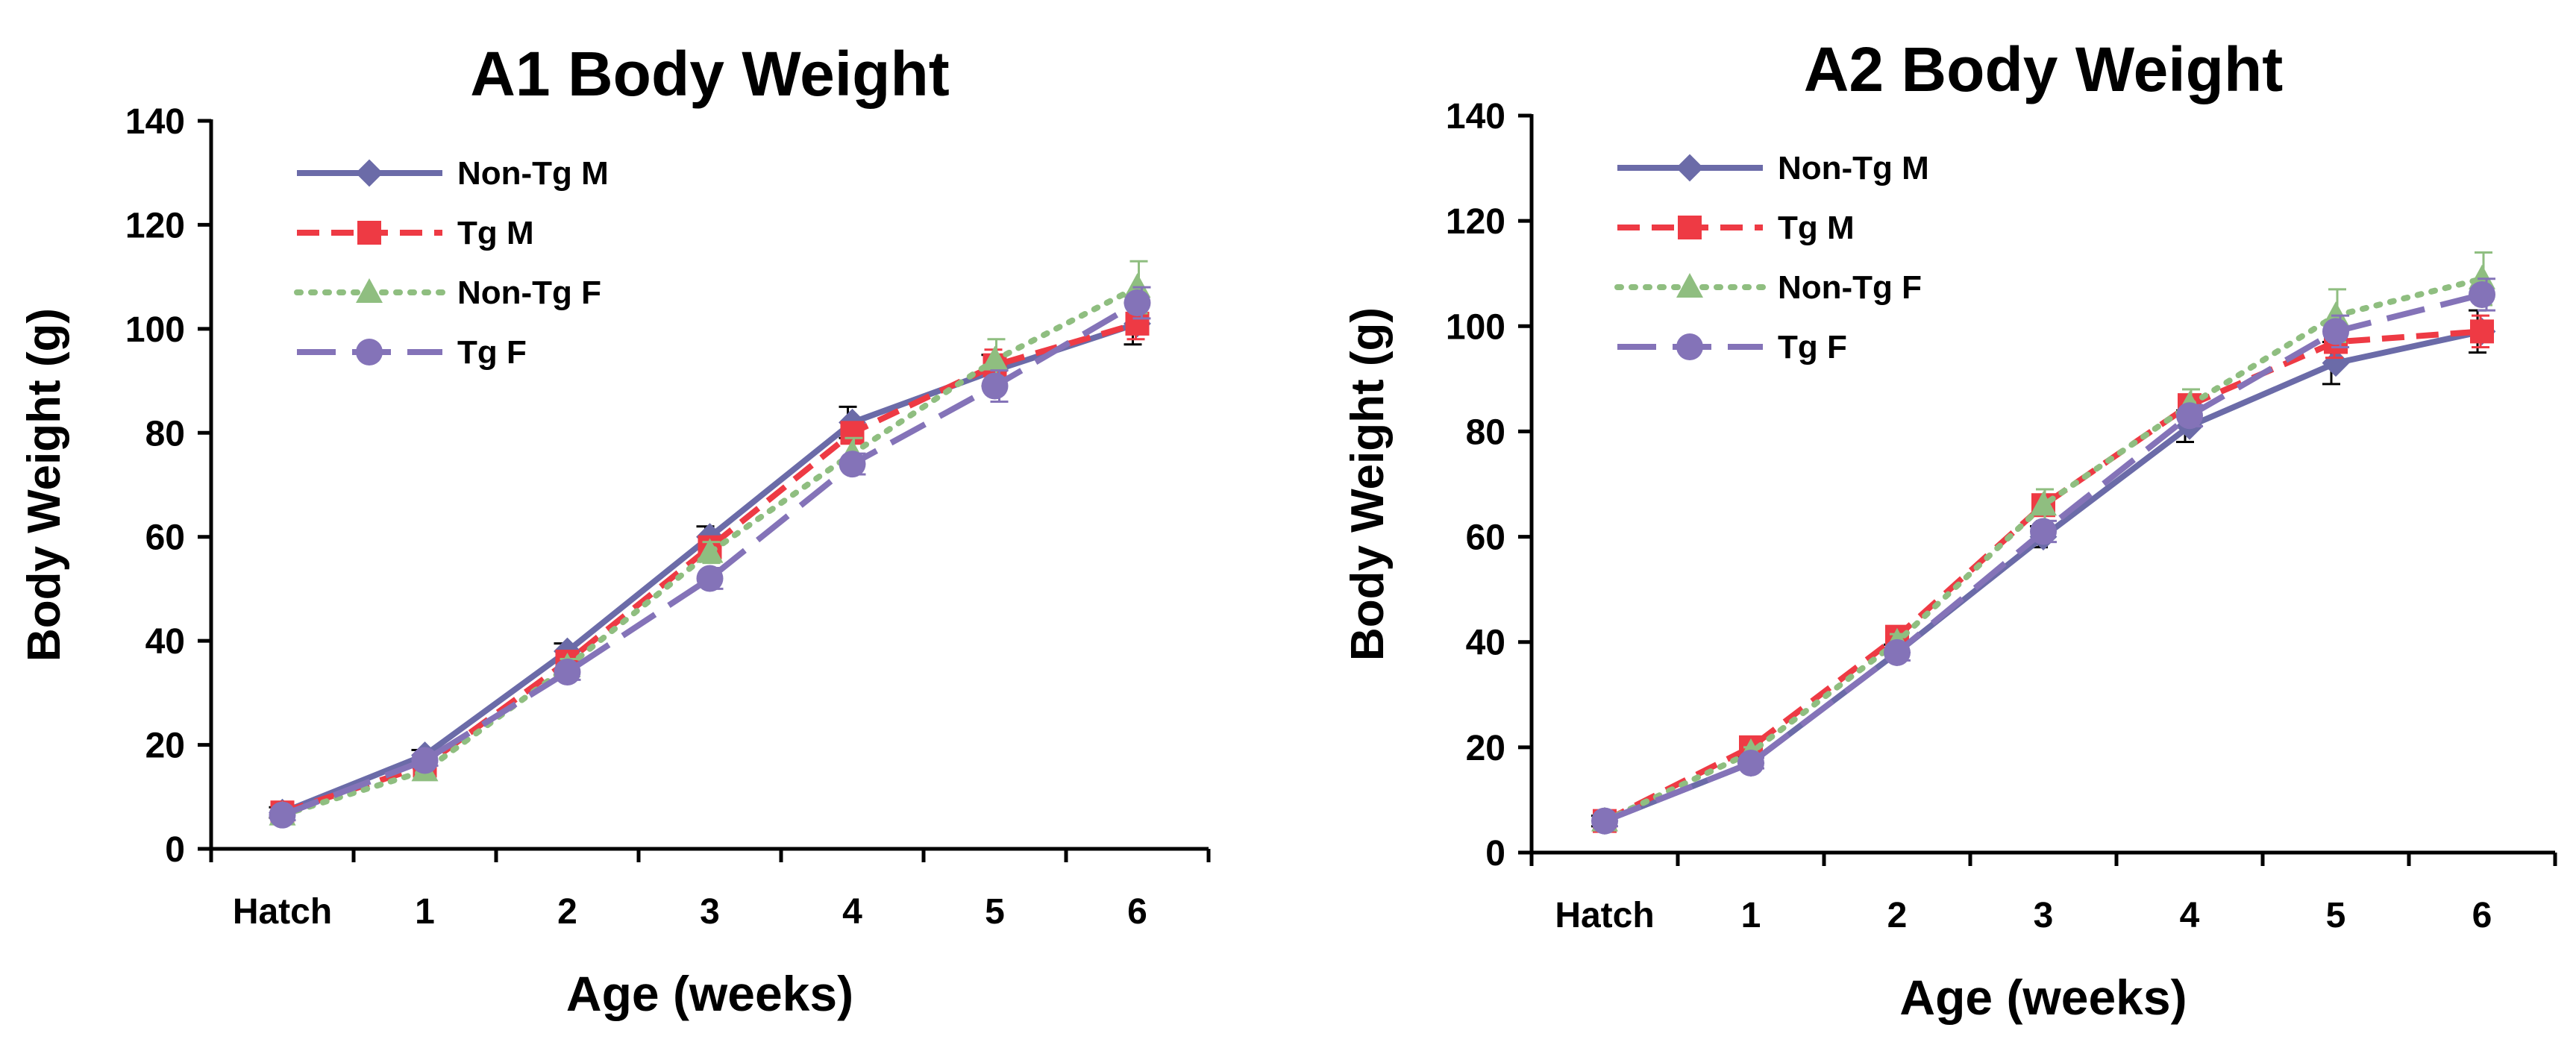 This screenshot has height=1048, width=2576. I want to click on chart-title: A1 Body Weight, so click(709, 74).